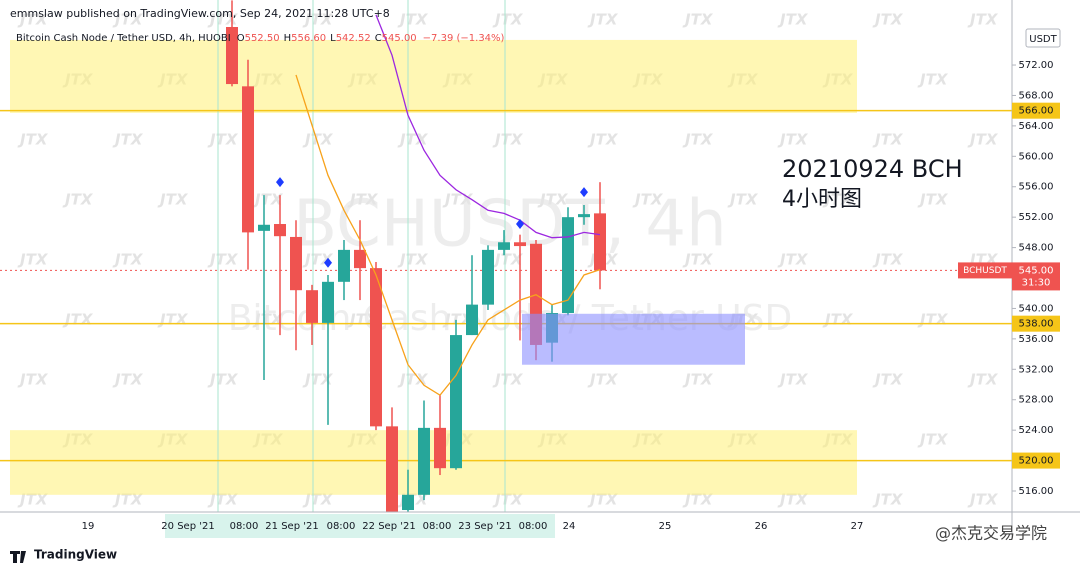 Image resolution: width=1080 pixels, height=571 pixels. Describe the element at coordinates (1036, 248) in the screenshot. I see `y-tick-label: 548.00` at that location.